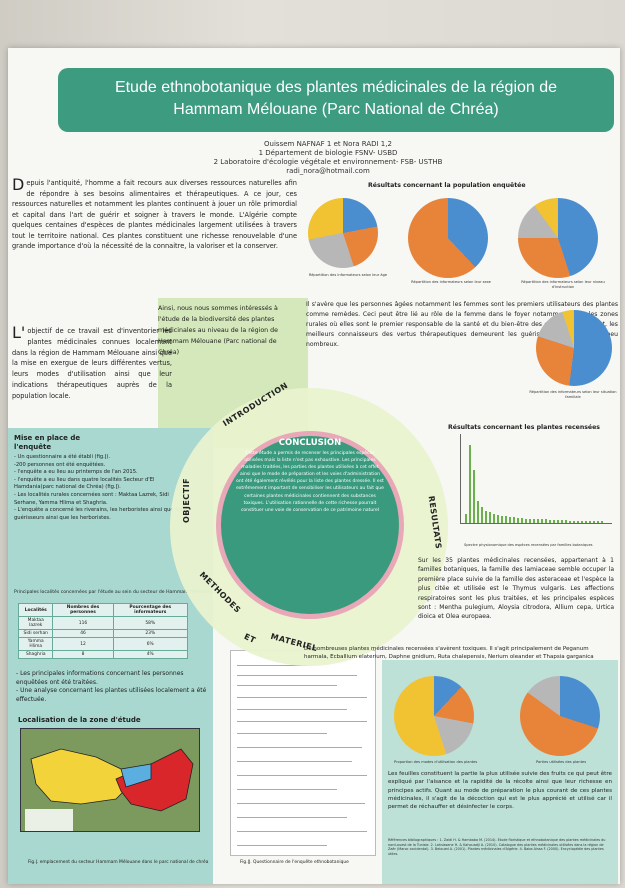  I want to click on pie-usage-mode, so click(434, 716).